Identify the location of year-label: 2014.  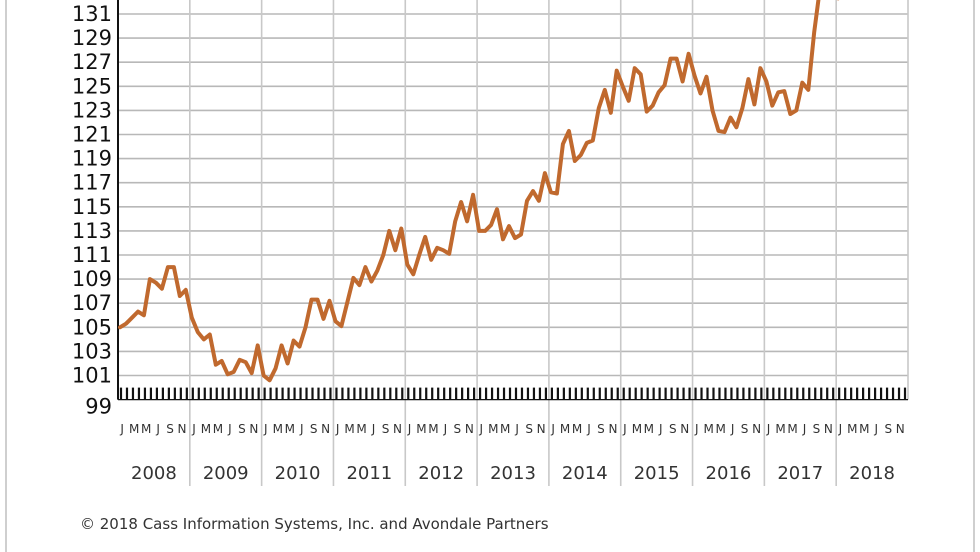
(585, 473).